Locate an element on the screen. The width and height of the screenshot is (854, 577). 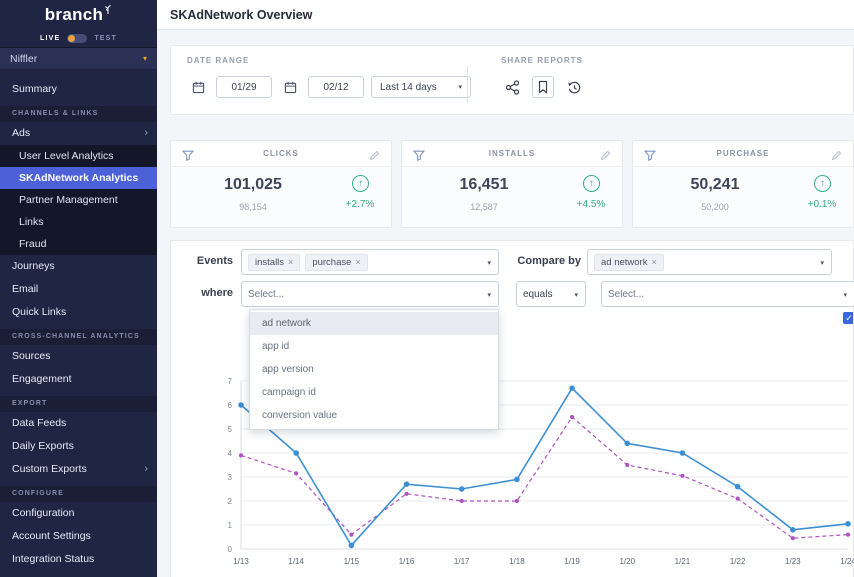
compare-chips: ad network × is located at coordinates (629, 262).